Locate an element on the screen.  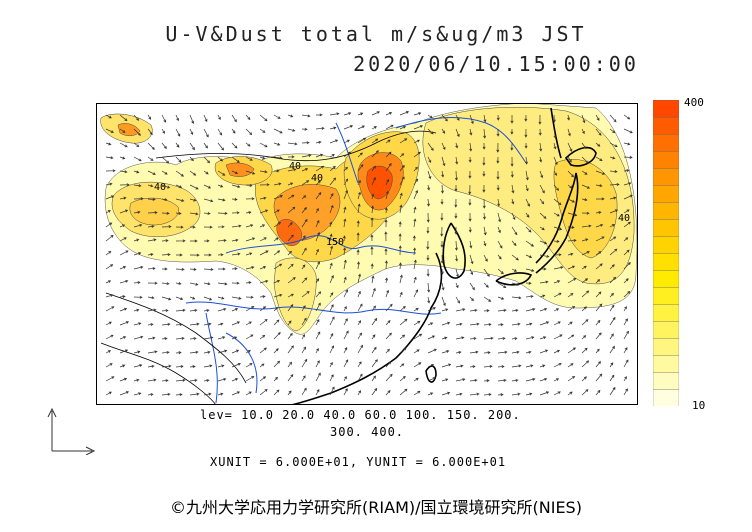
china-coast is located at coordinates (366, 328).